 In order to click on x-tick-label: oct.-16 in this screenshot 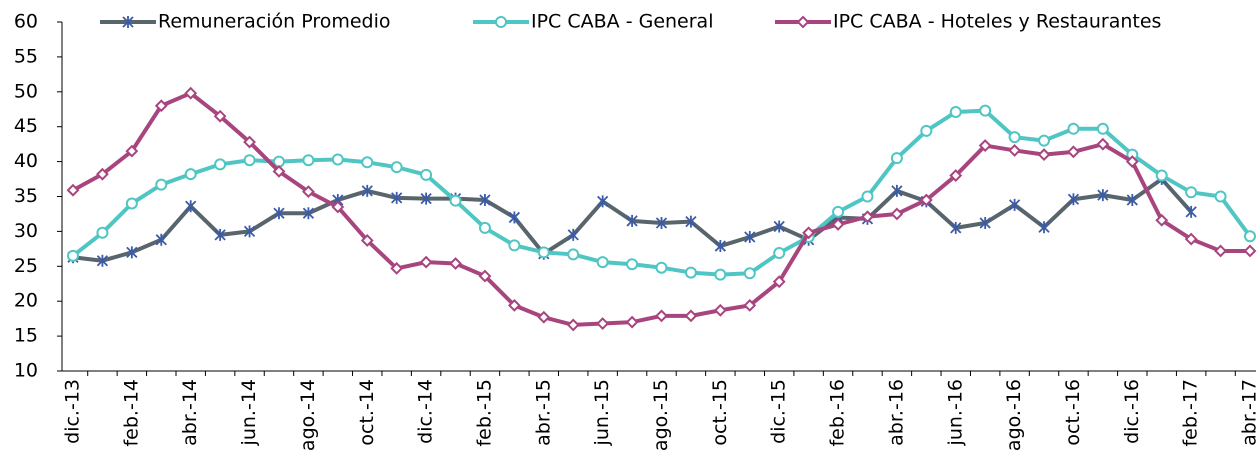, I will do `click(1073, 412)`.